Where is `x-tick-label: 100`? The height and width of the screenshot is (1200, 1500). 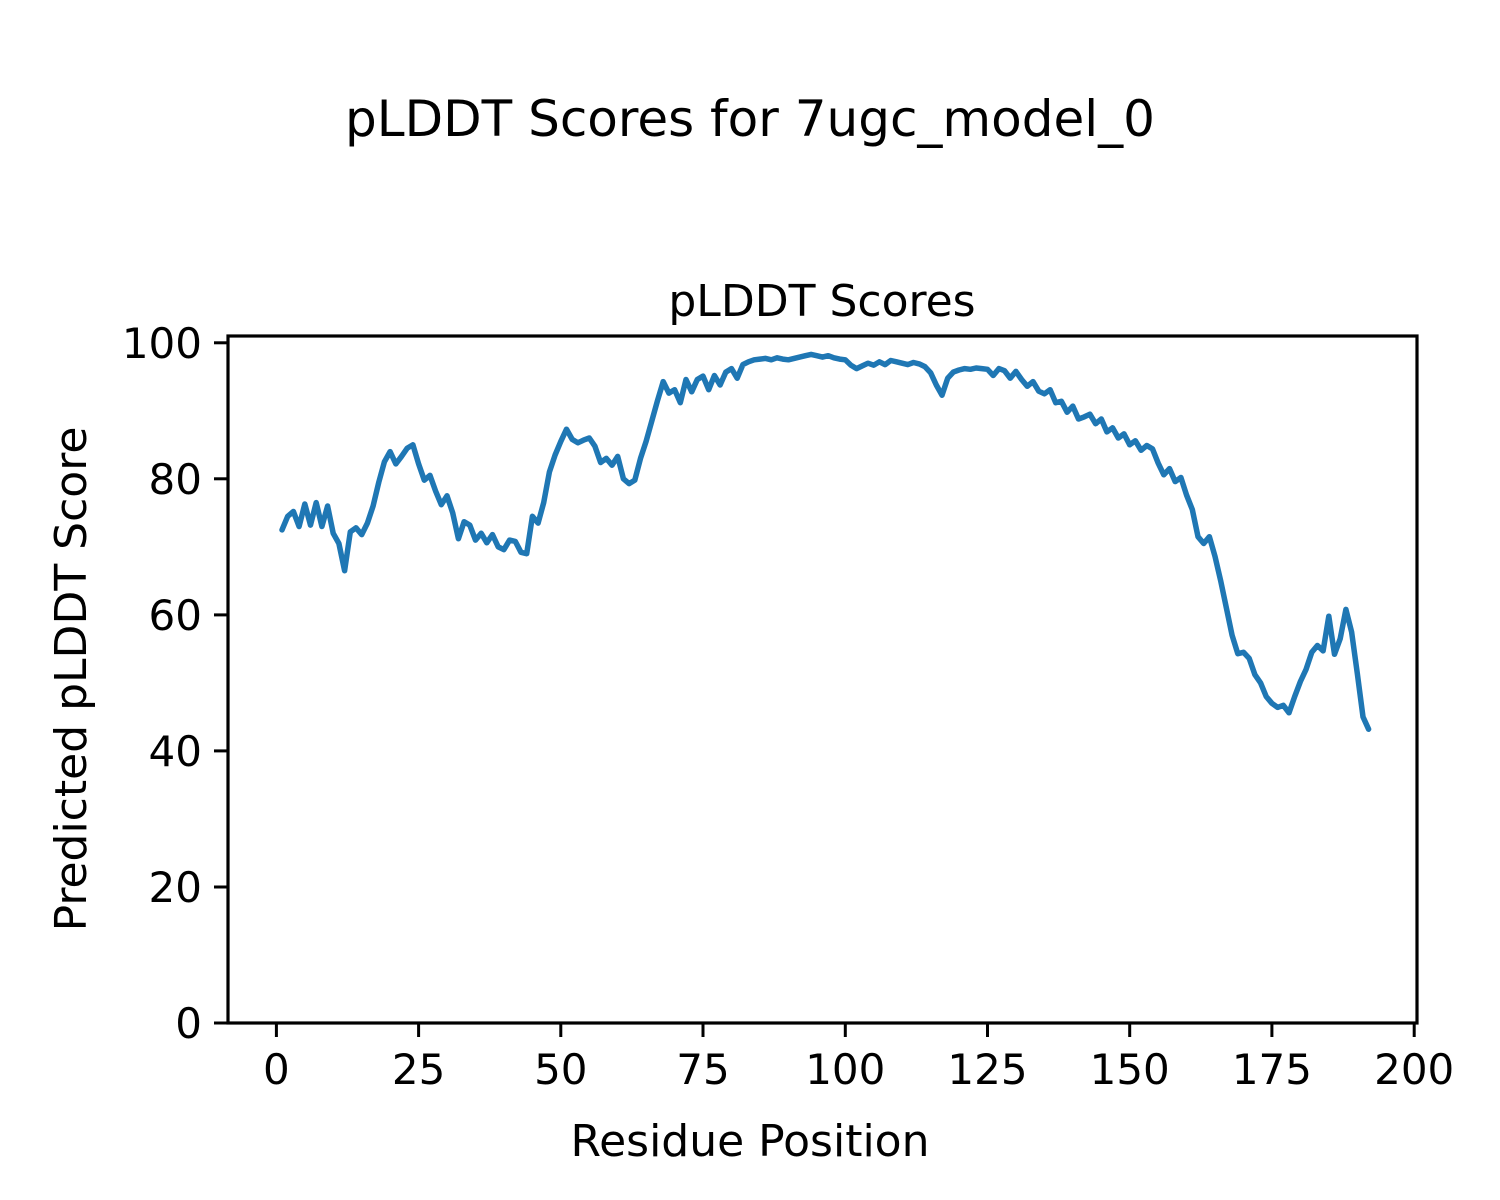
x-tick-label: 100 is located at coordinates (845, 1069).